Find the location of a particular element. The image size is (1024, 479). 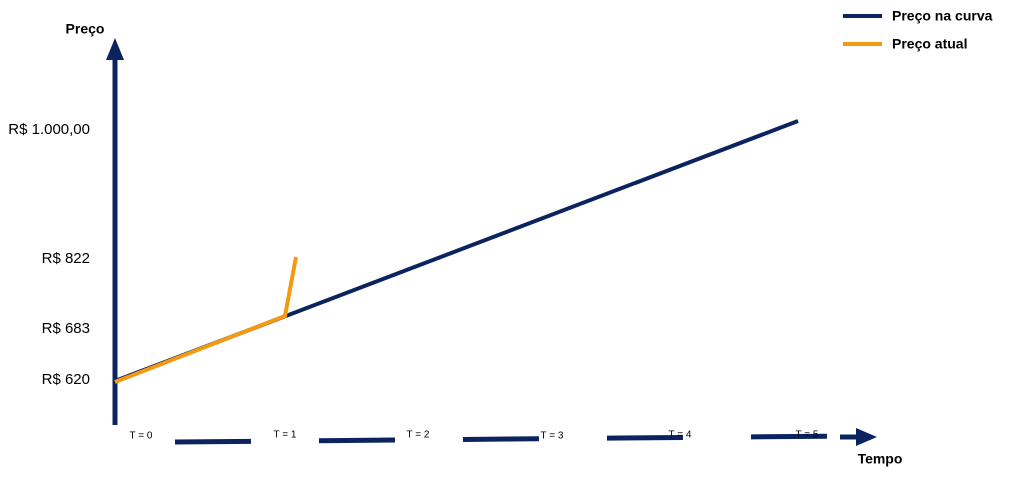

legend-label: Preço na curva is located at coordinates (942, 16).